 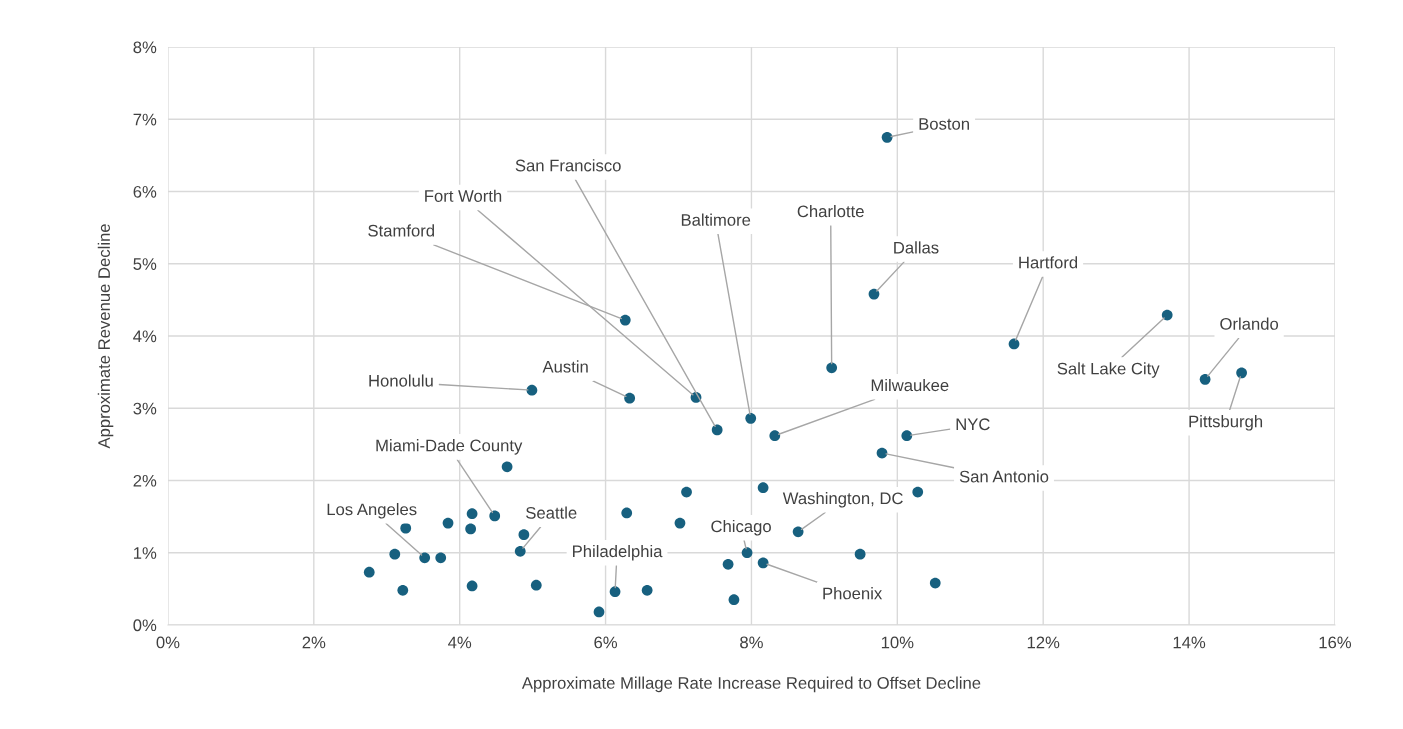 I want to click on annotation: NYC, so click(x=973, y=424).